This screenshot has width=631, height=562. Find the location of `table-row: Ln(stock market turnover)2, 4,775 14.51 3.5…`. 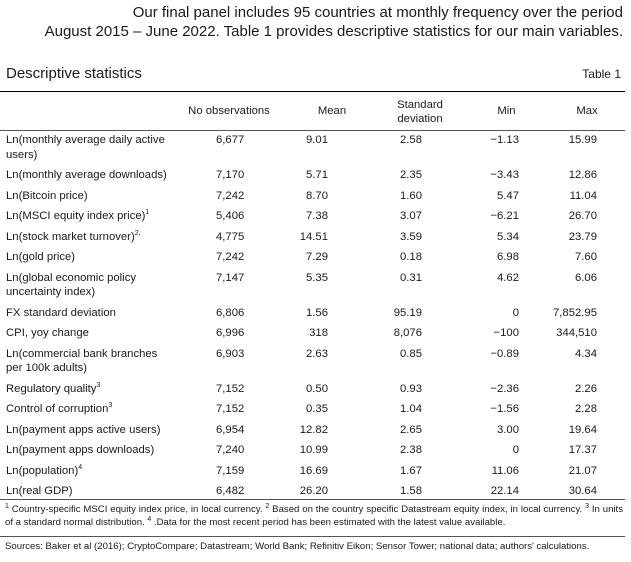

table-row: Ln(stock market turnover)2, 4,775 14.51 3.5… is located at coordinates (312, 238).